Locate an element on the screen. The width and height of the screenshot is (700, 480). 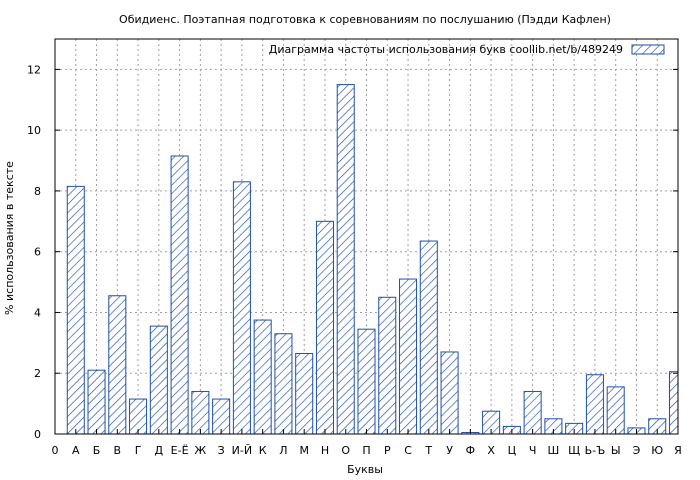
x-tick-label: П is located at coordinates (366, 450).